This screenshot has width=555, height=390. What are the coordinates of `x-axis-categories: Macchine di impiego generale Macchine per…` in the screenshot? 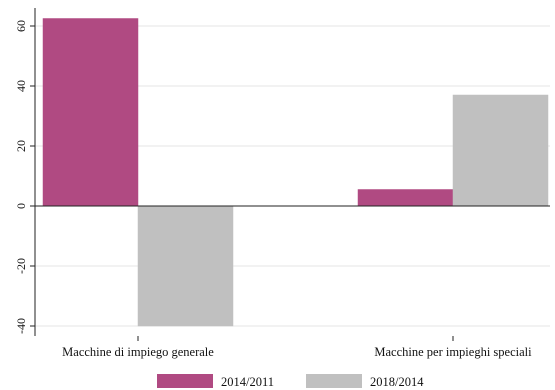 It's located at (297, 347).